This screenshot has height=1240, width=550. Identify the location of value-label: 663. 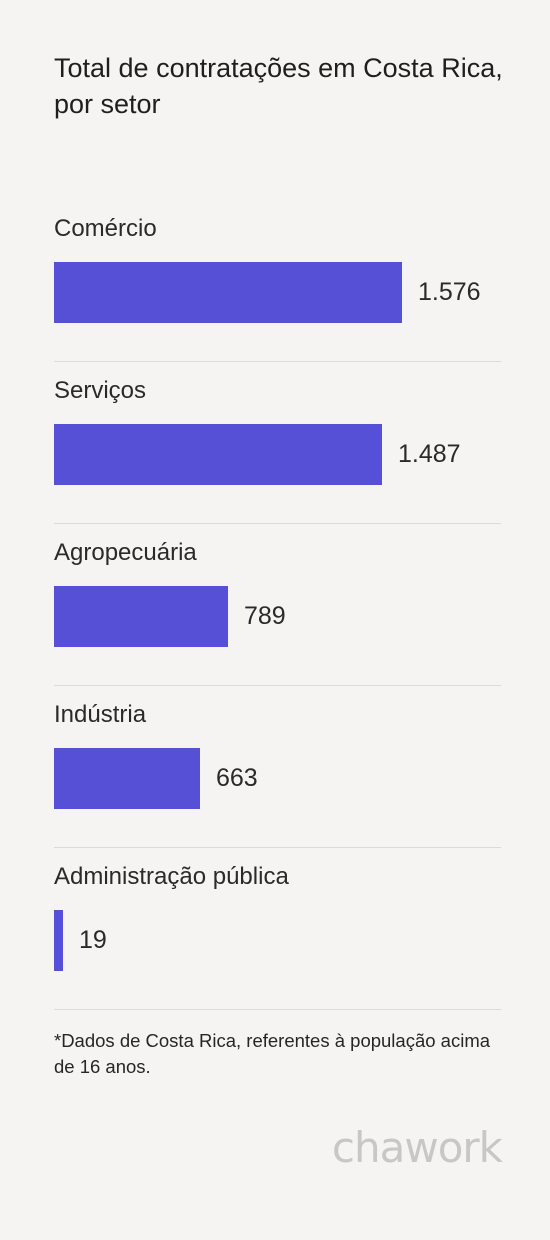
(237, 778).